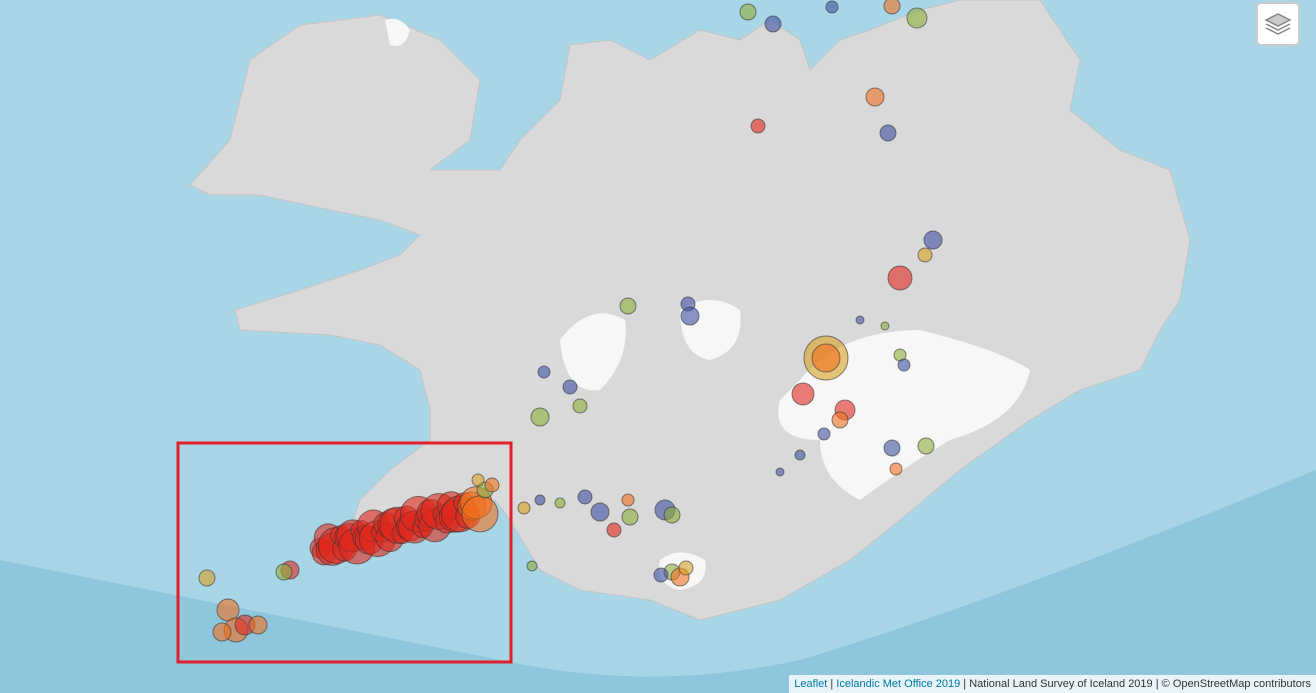 The image size is (1316, 693). Describe the element at coordinates (811, 684) in the screenshot. I see `attribution-link: Leaflet` at that location.